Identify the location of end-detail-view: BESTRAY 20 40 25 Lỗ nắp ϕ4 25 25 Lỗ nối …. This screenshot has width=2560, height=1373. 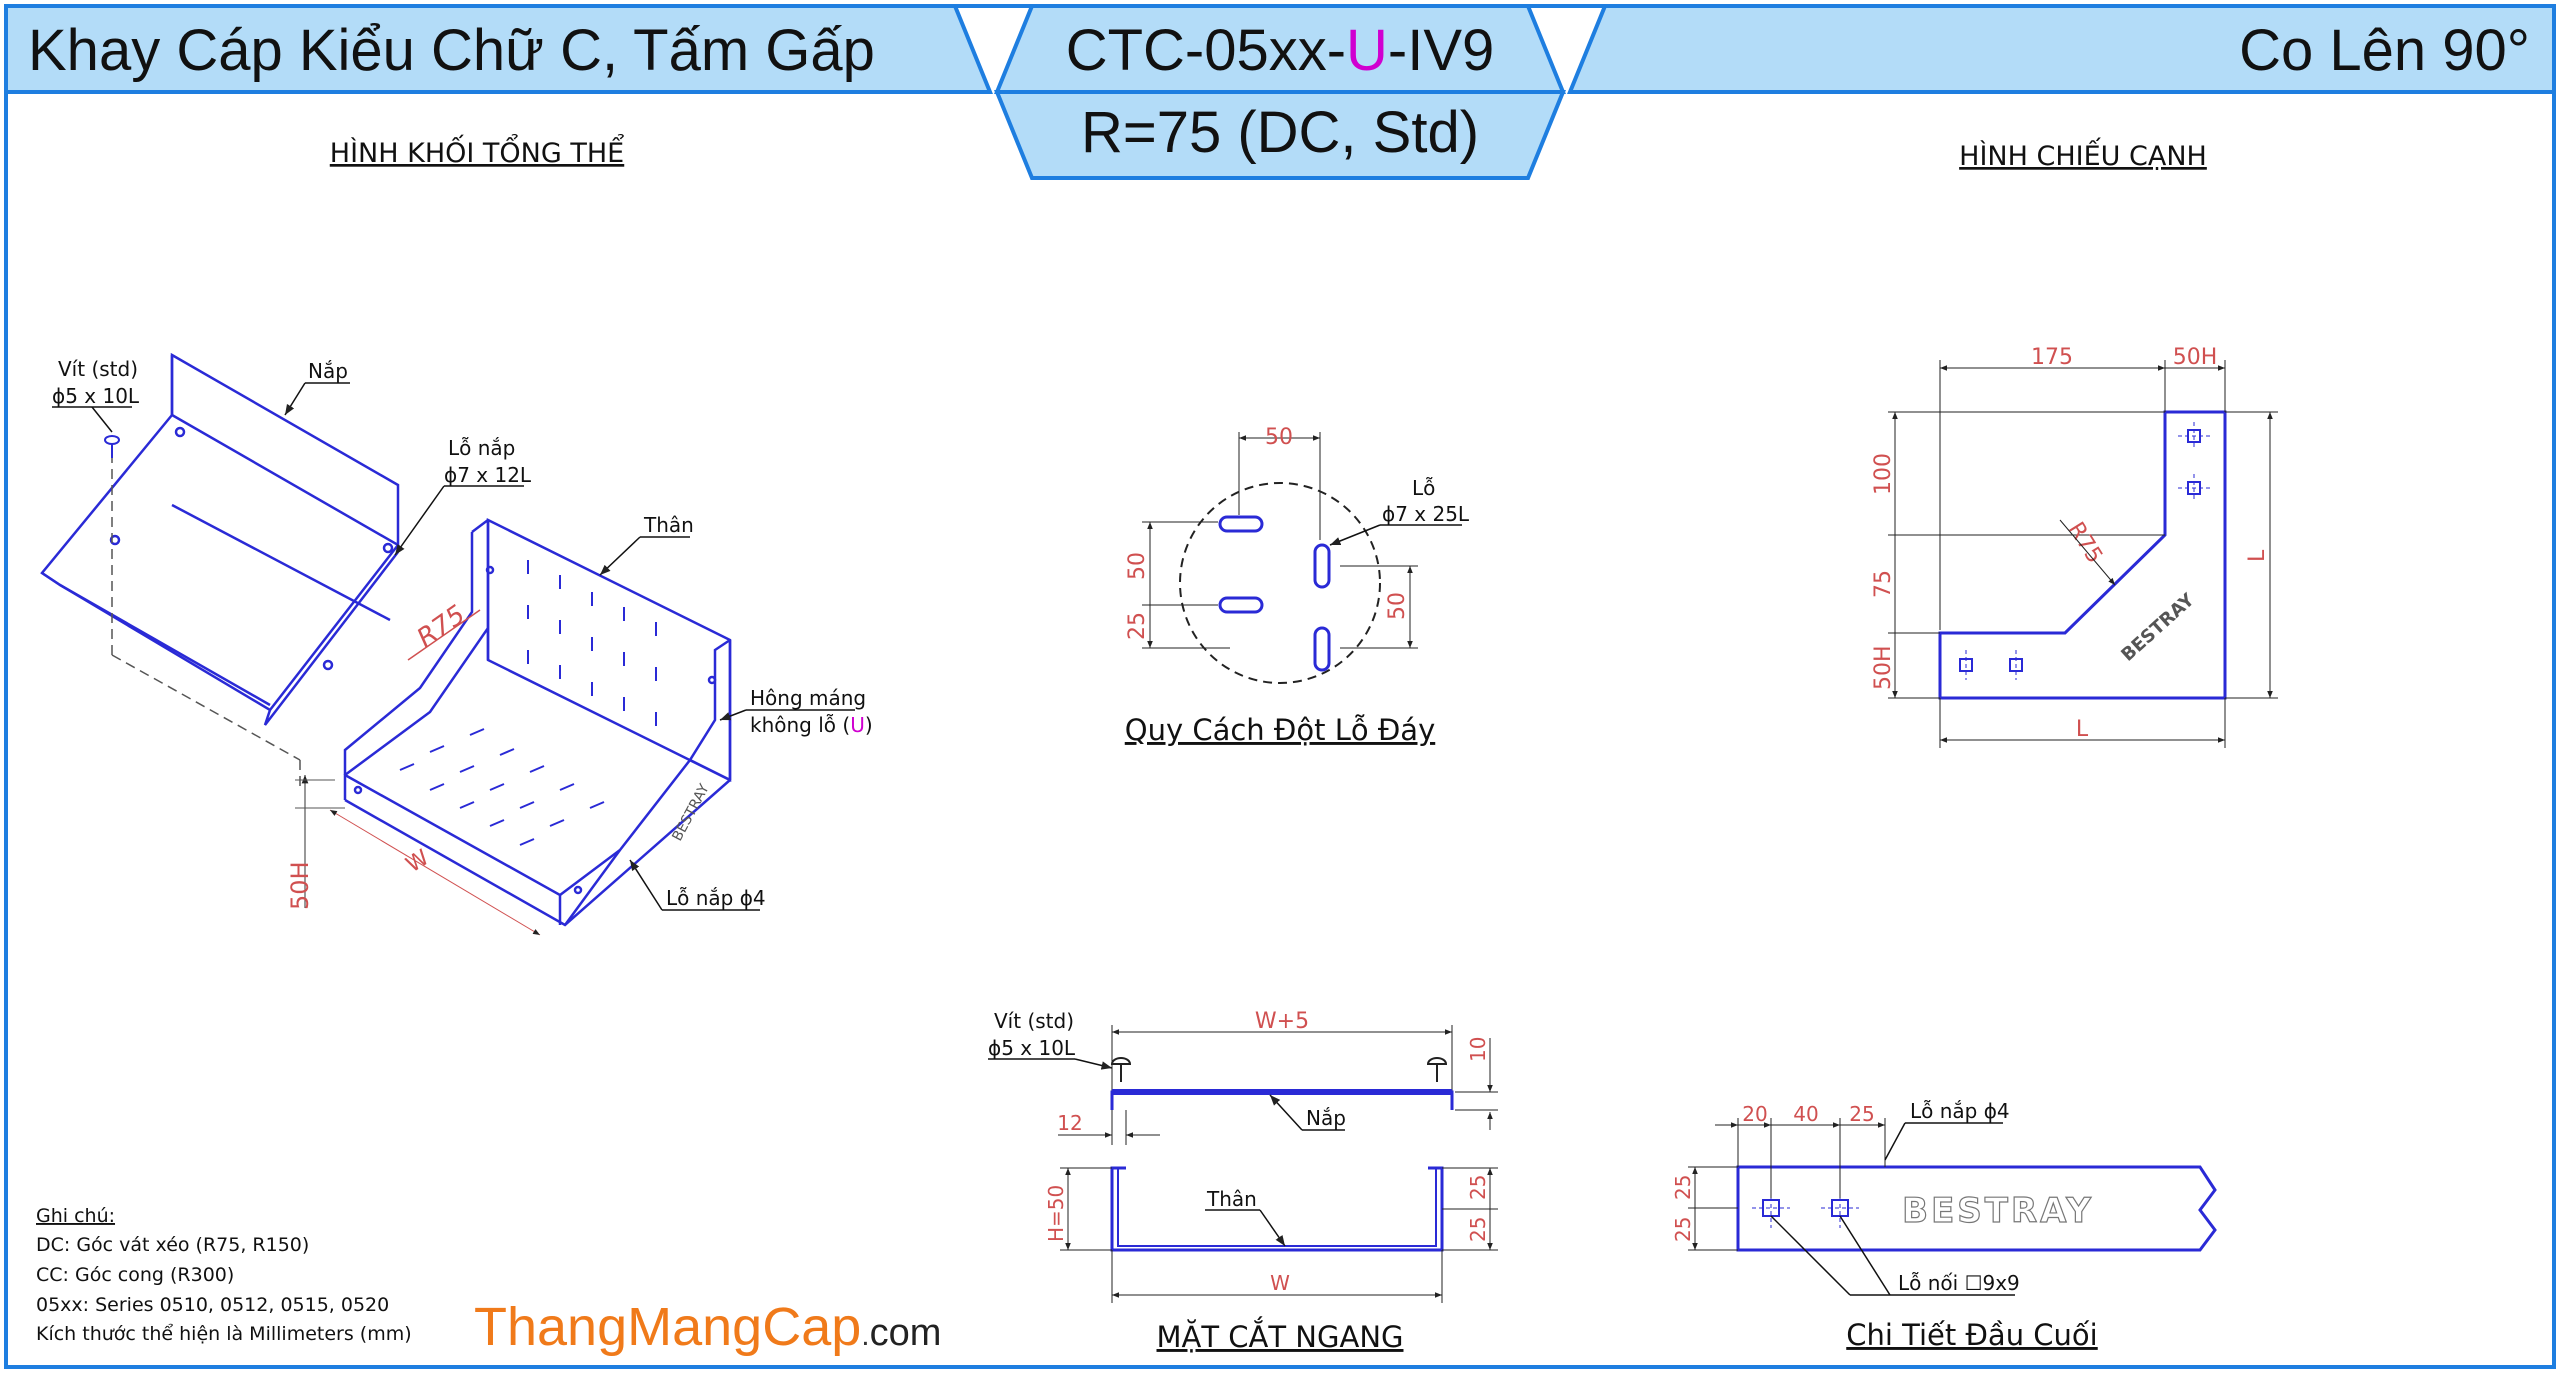
(1944, 1225).